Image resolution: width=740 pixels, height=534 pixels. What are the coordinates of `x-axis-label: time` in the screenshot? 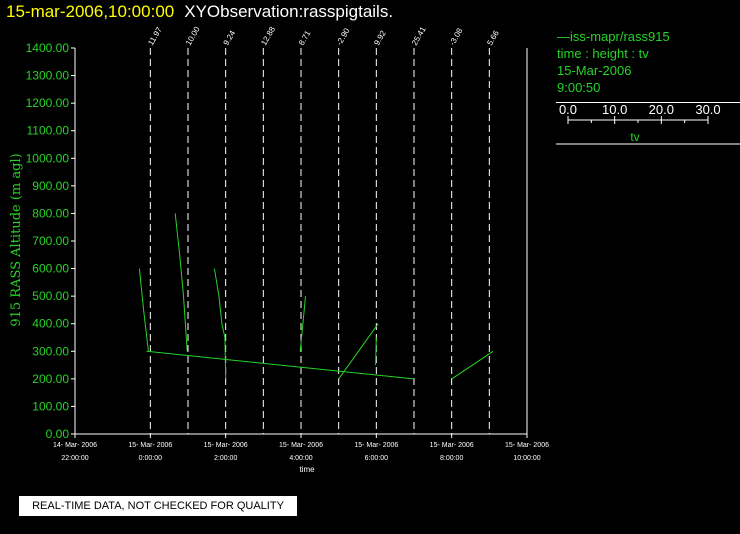 It's located at (307, 469).